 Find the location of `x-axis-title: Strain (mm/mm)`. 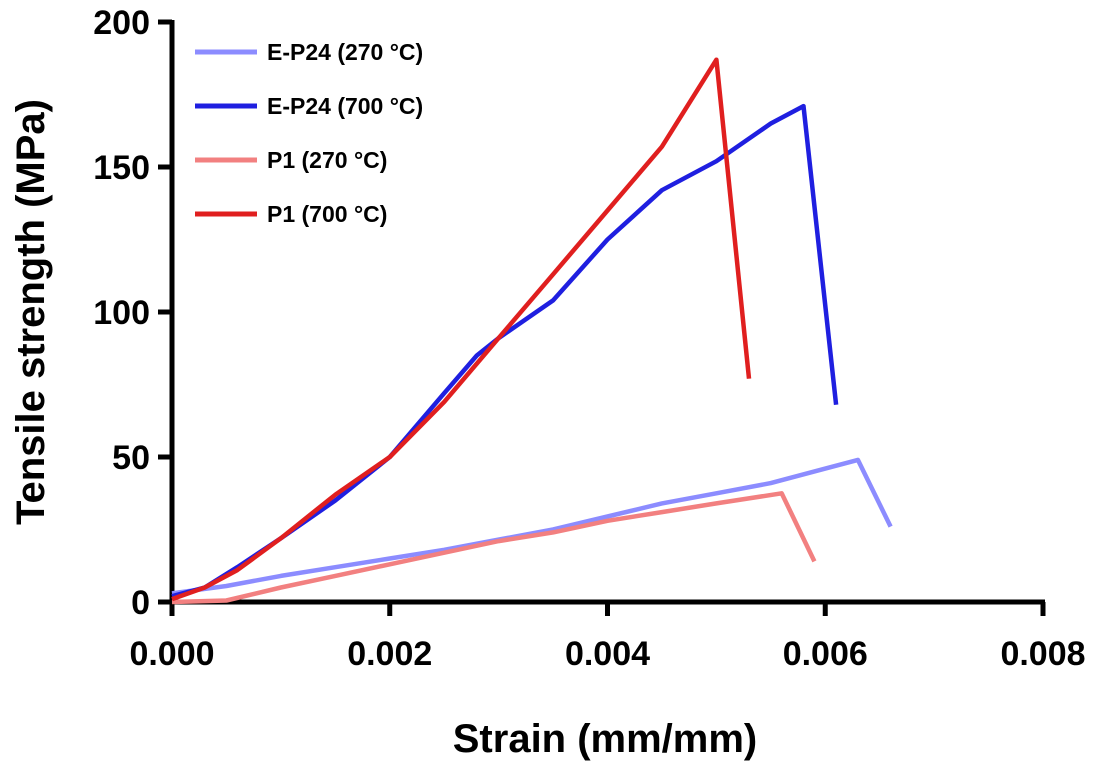

x-axis-title: Strain (mm/mm) is located at coordinates (605, 739).